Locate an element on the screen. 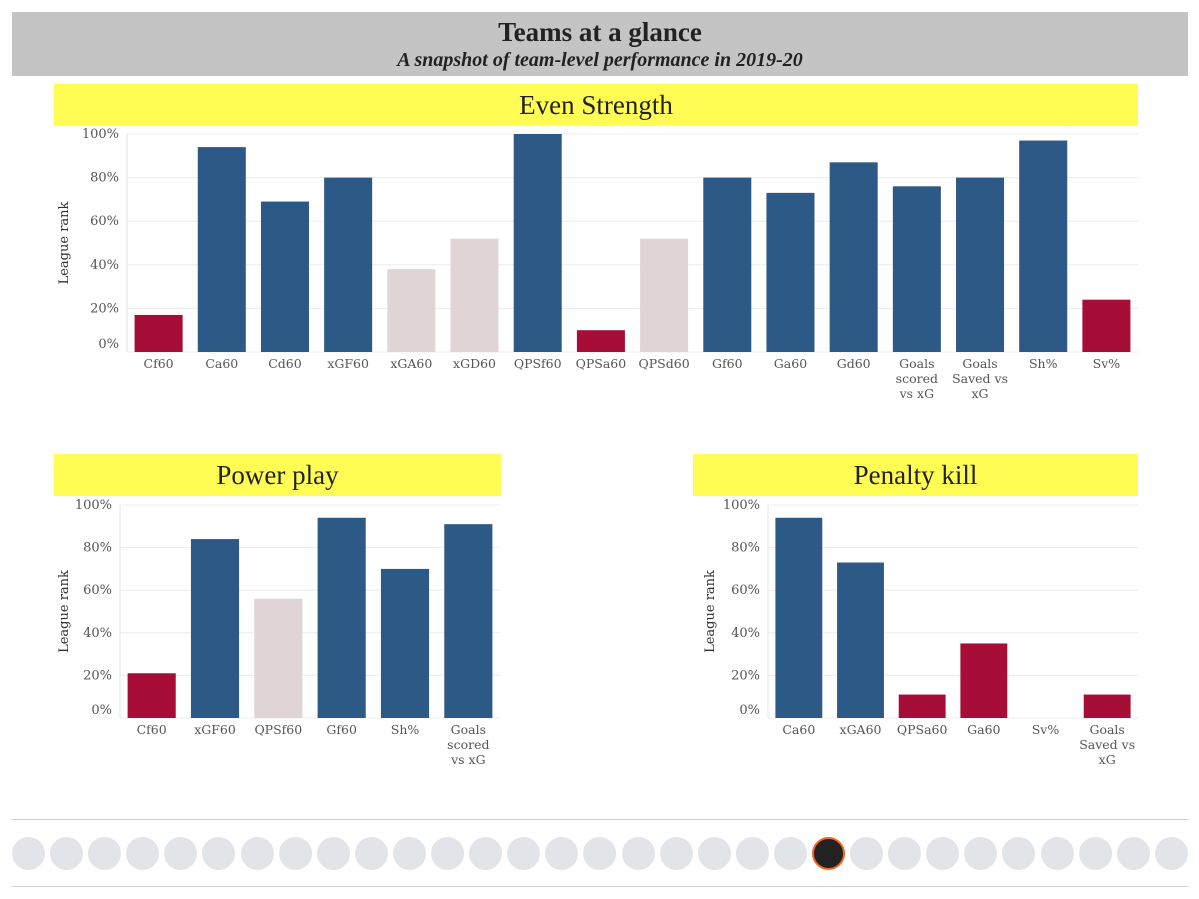 This screenshot has height=899, width=1199. bar-qpsf60 is located at coordinates (278, 658).